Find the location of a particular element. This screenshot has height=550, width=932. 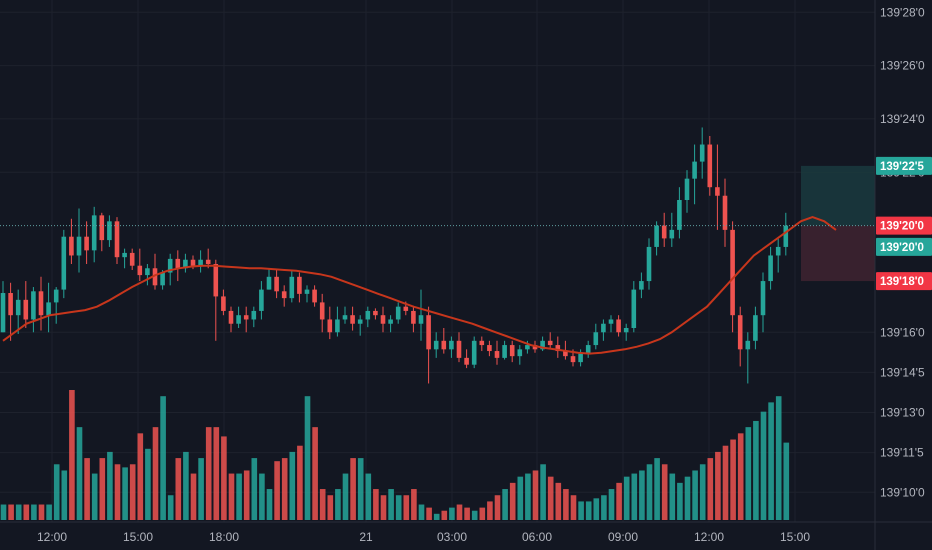

price-tick-label: 139'10'0 is located at coordinates (902, 492).